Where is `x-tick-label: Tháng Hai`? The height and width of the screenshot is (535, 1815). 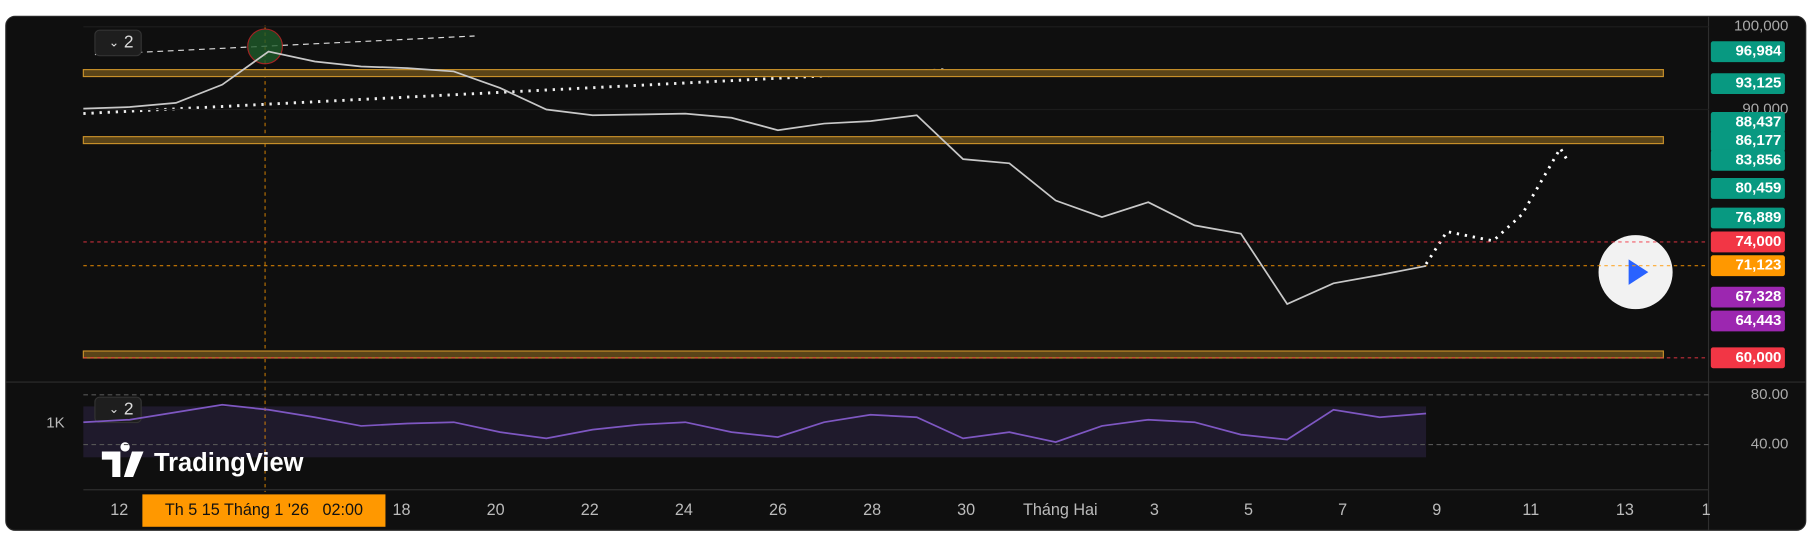
x-tick-label: Tháng Hai is located at coordinates (1060, 510).